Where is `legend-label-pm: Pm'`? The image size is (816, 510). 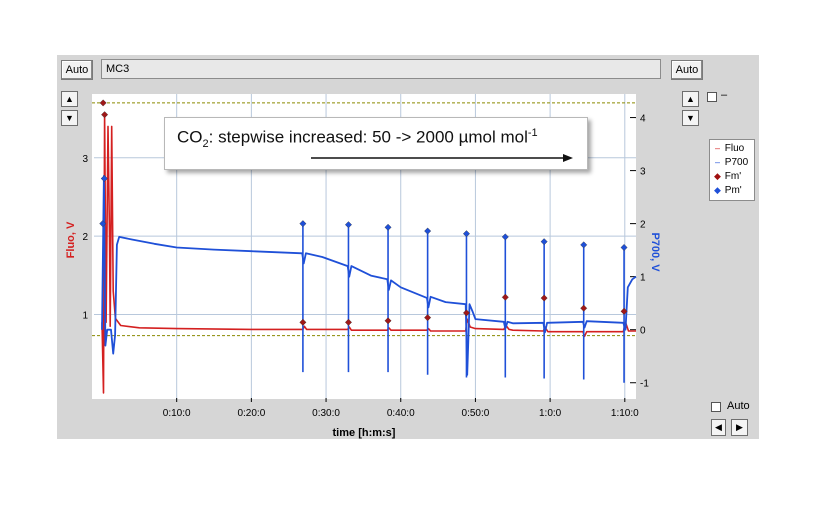
legend-label-pm: Pm' is located at coordinates (733, 190).